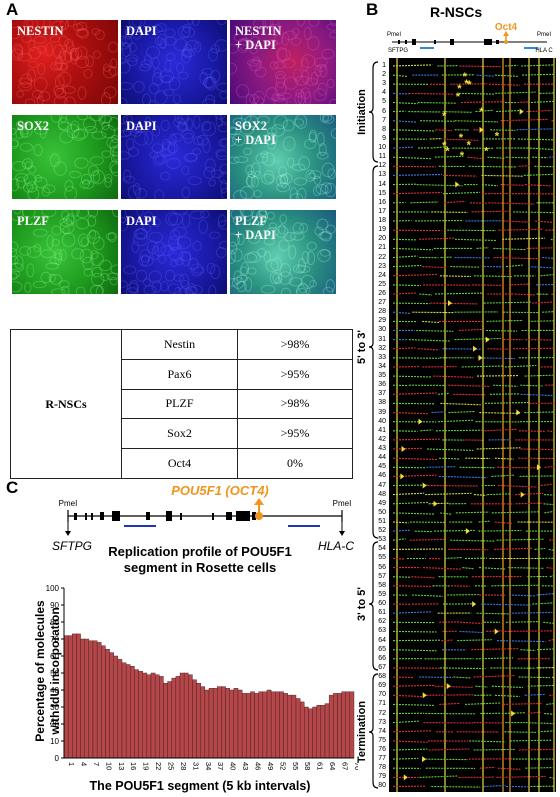 This screenshot has height=797, width=560. What do you see at coordinates (182, 463) in the screenshot?
I see `marker-row: Oct4 0%` at bounding box center [182, 463].